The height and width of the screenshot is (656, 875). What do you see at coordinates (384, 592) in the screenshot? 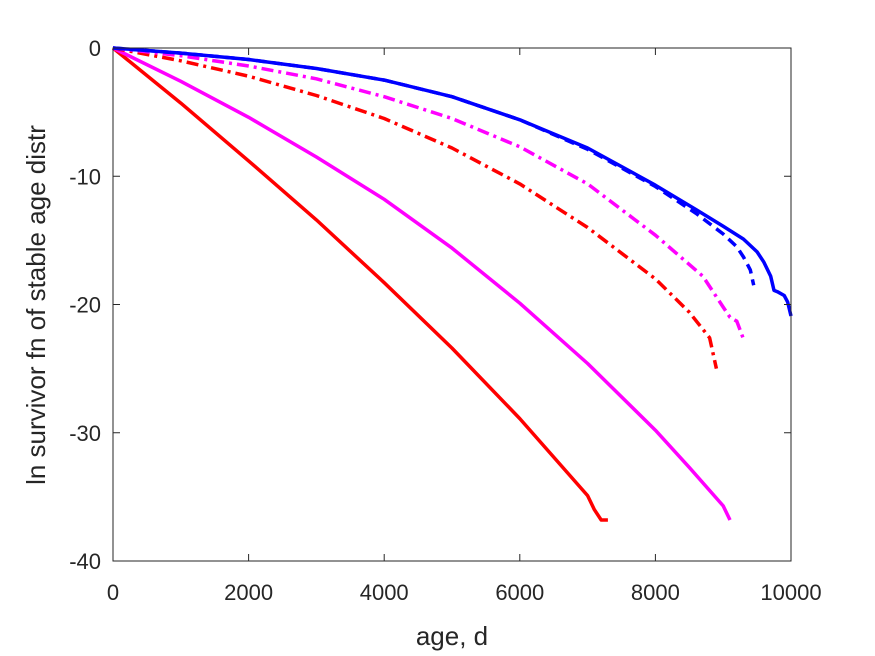
I see `x-tick-label: 4000` at bounding box center [384, 592].